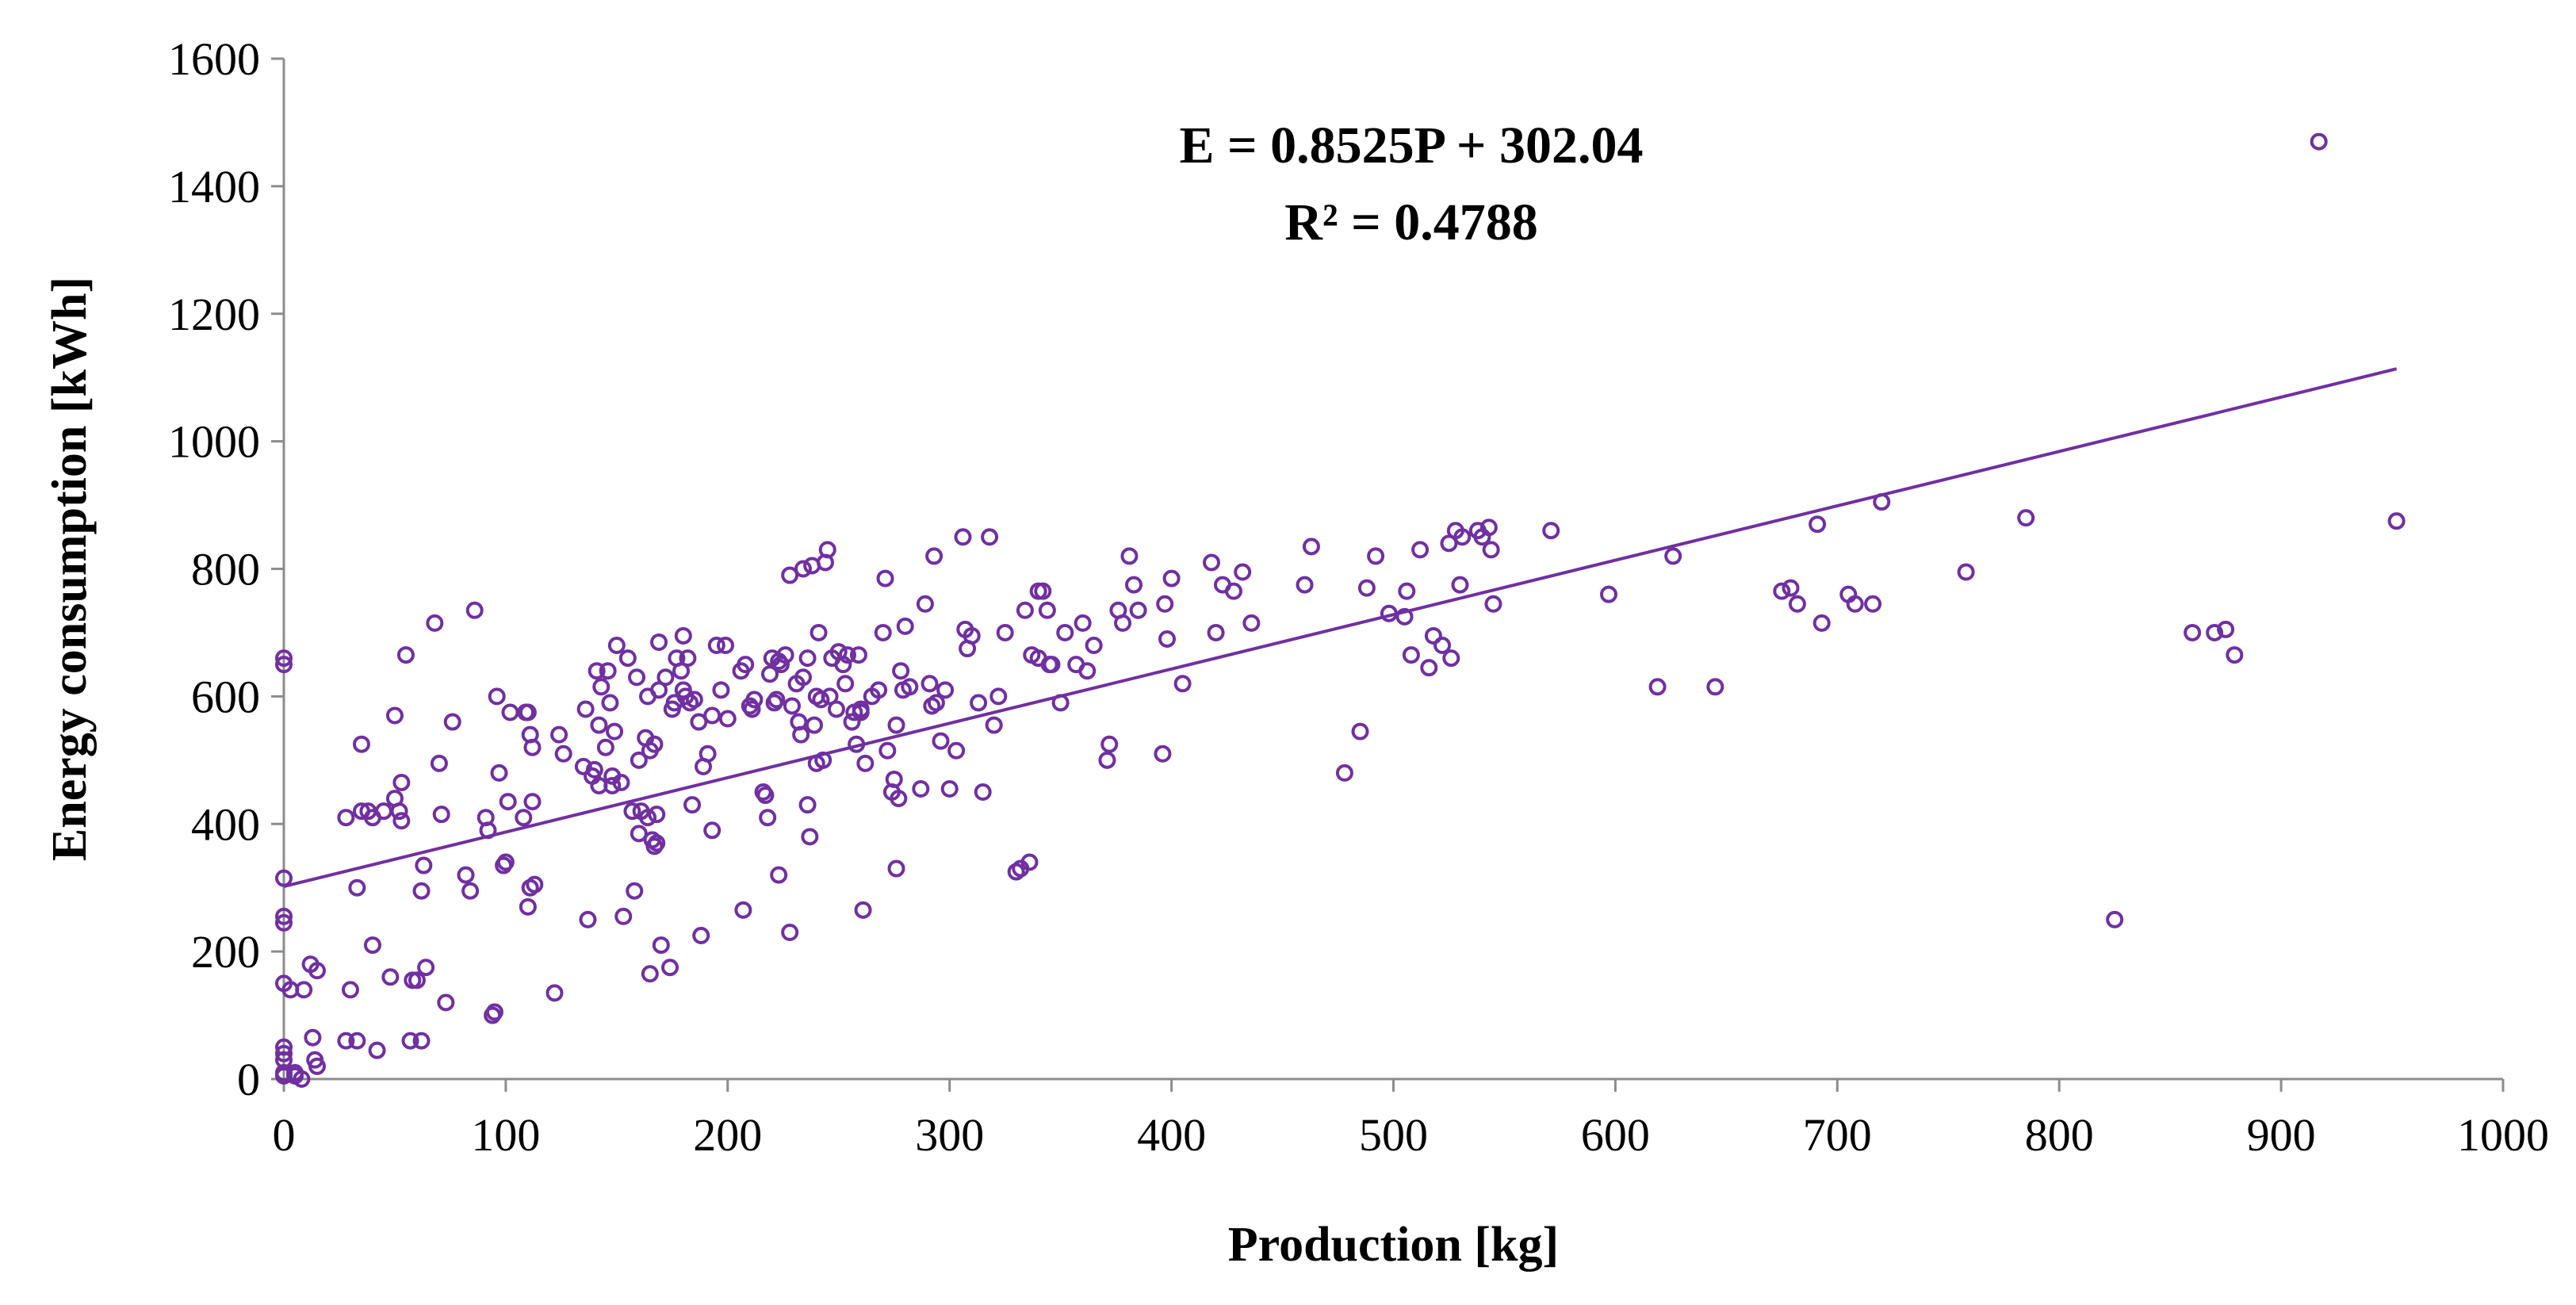 This screenshot has height=1305, width=2576. I want to click on x-tick-label: 0, so click(284, 1135).